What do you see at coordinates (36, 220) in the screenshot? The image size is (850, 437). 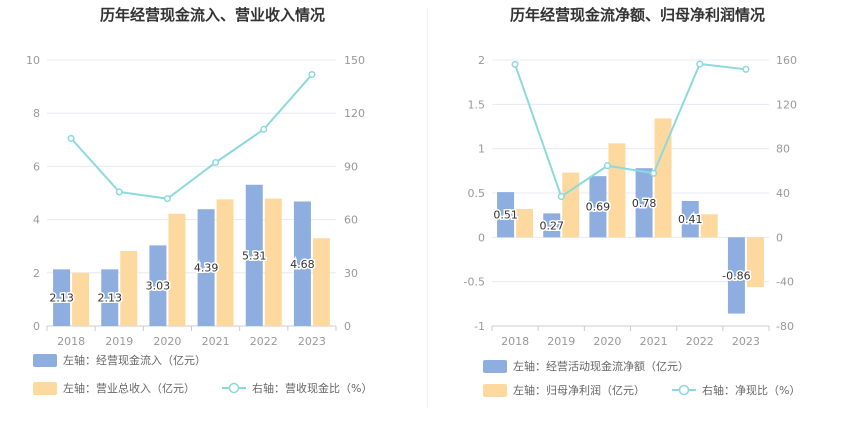 I see `left-axis-tick-label: 4` at bounding box center [36, 220].